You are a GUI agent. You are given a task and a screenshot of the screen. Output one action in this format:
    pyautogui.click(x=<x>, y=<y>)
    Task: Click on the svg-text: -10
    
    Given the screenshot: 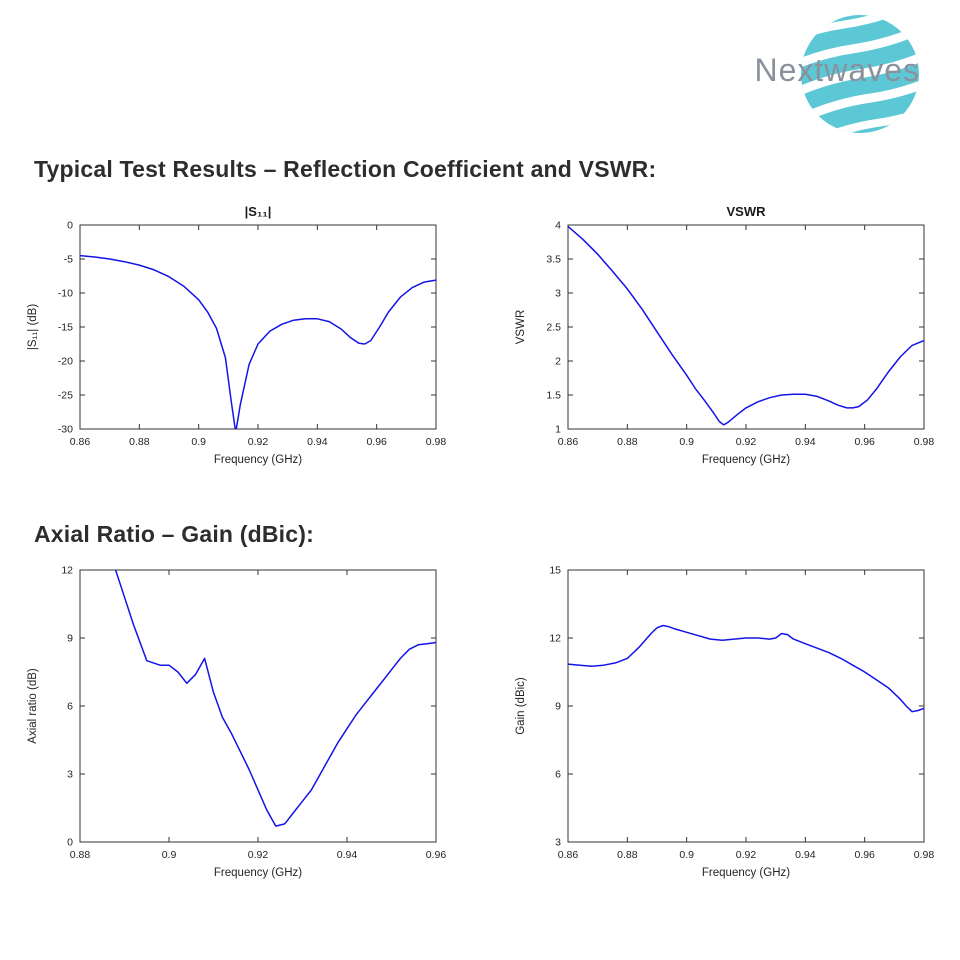 What is the action you would take?
    pyautogui.click(x=65, y=294)
    